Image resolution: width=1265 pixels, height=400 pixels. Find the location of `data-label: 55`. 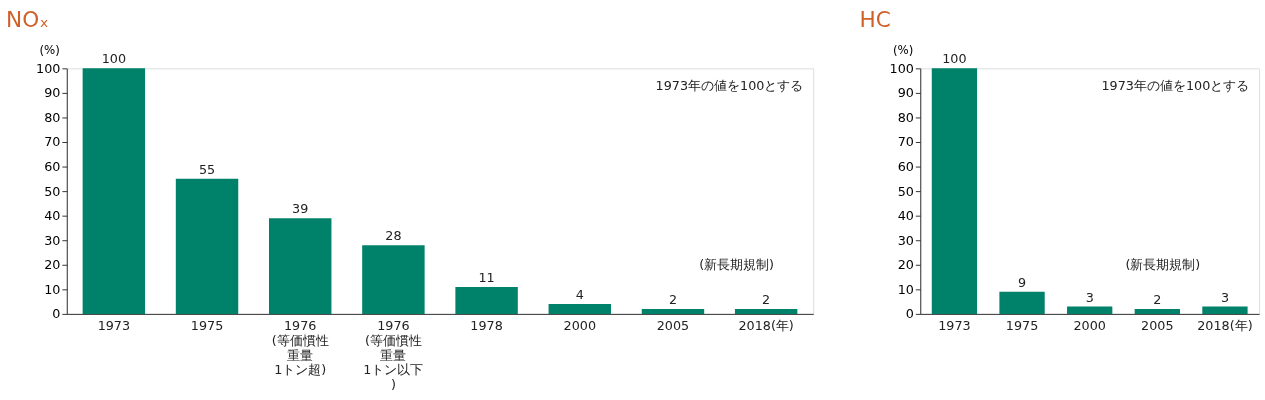

data-label: 55 is located at coordinates (207, 169).